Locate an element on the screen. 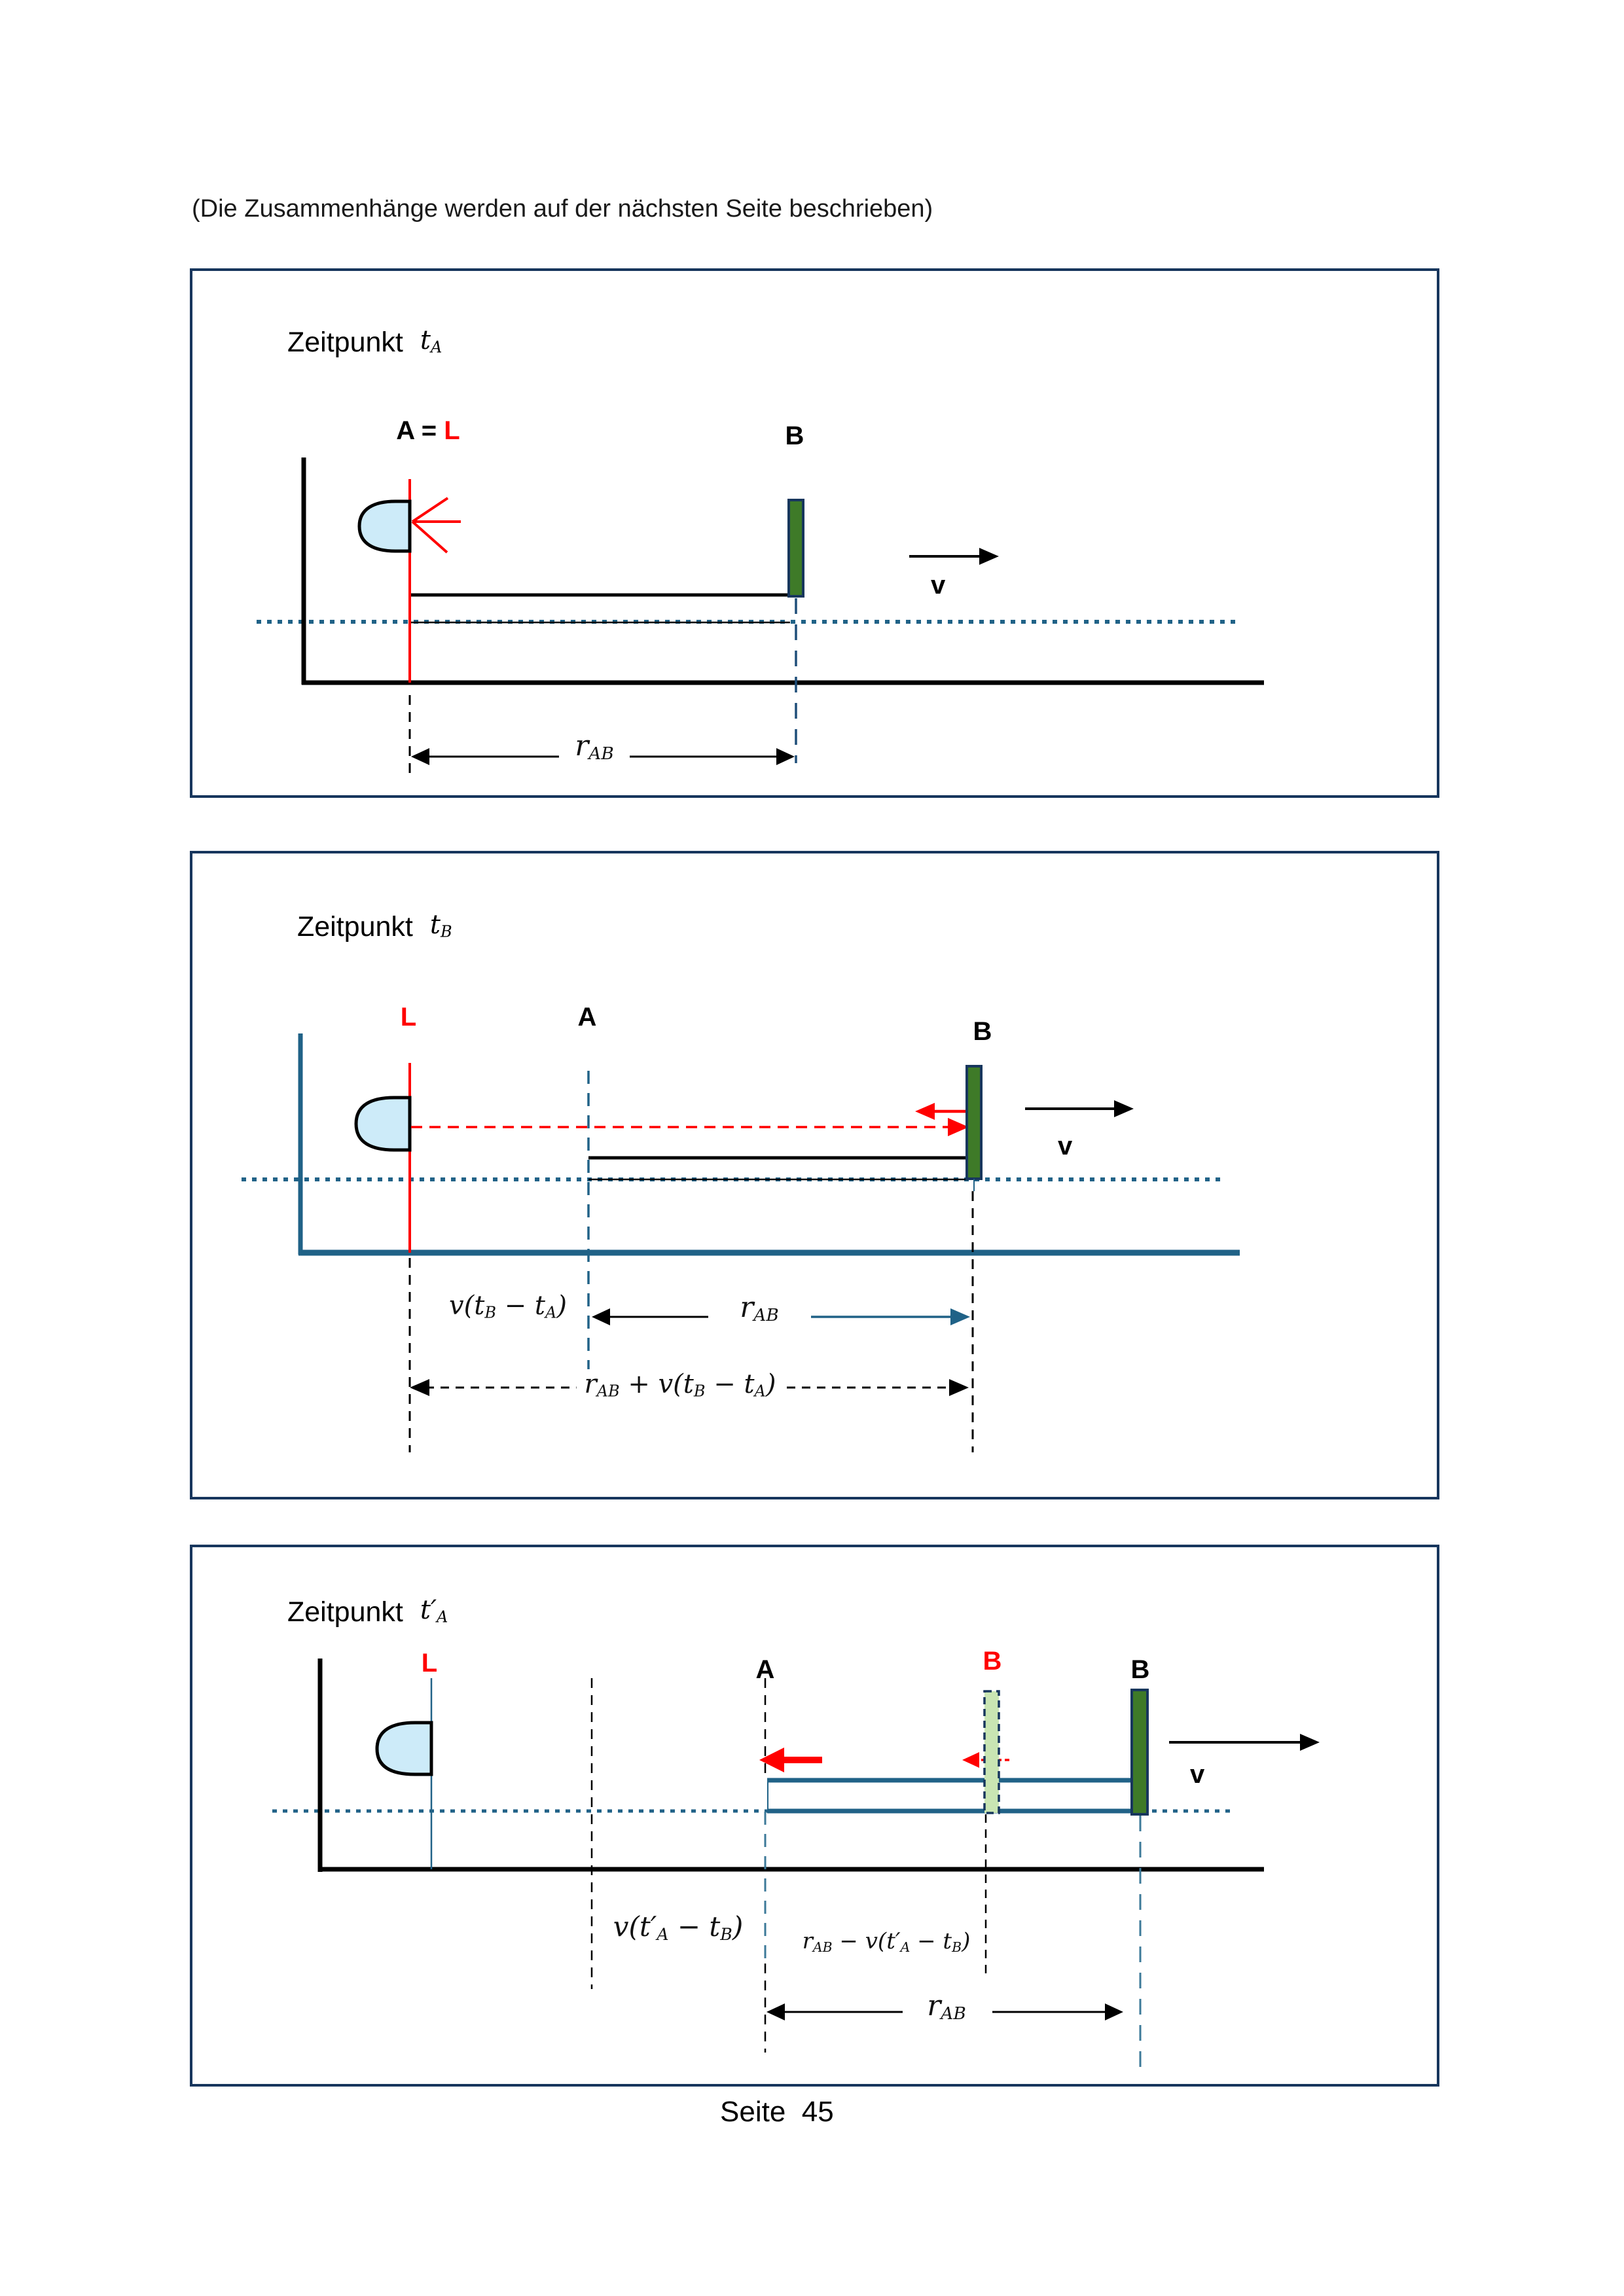 This screenshot has height=2296, width=1624. formula-shift: v(t′A − tB) is located at coordinates (678, 1927).